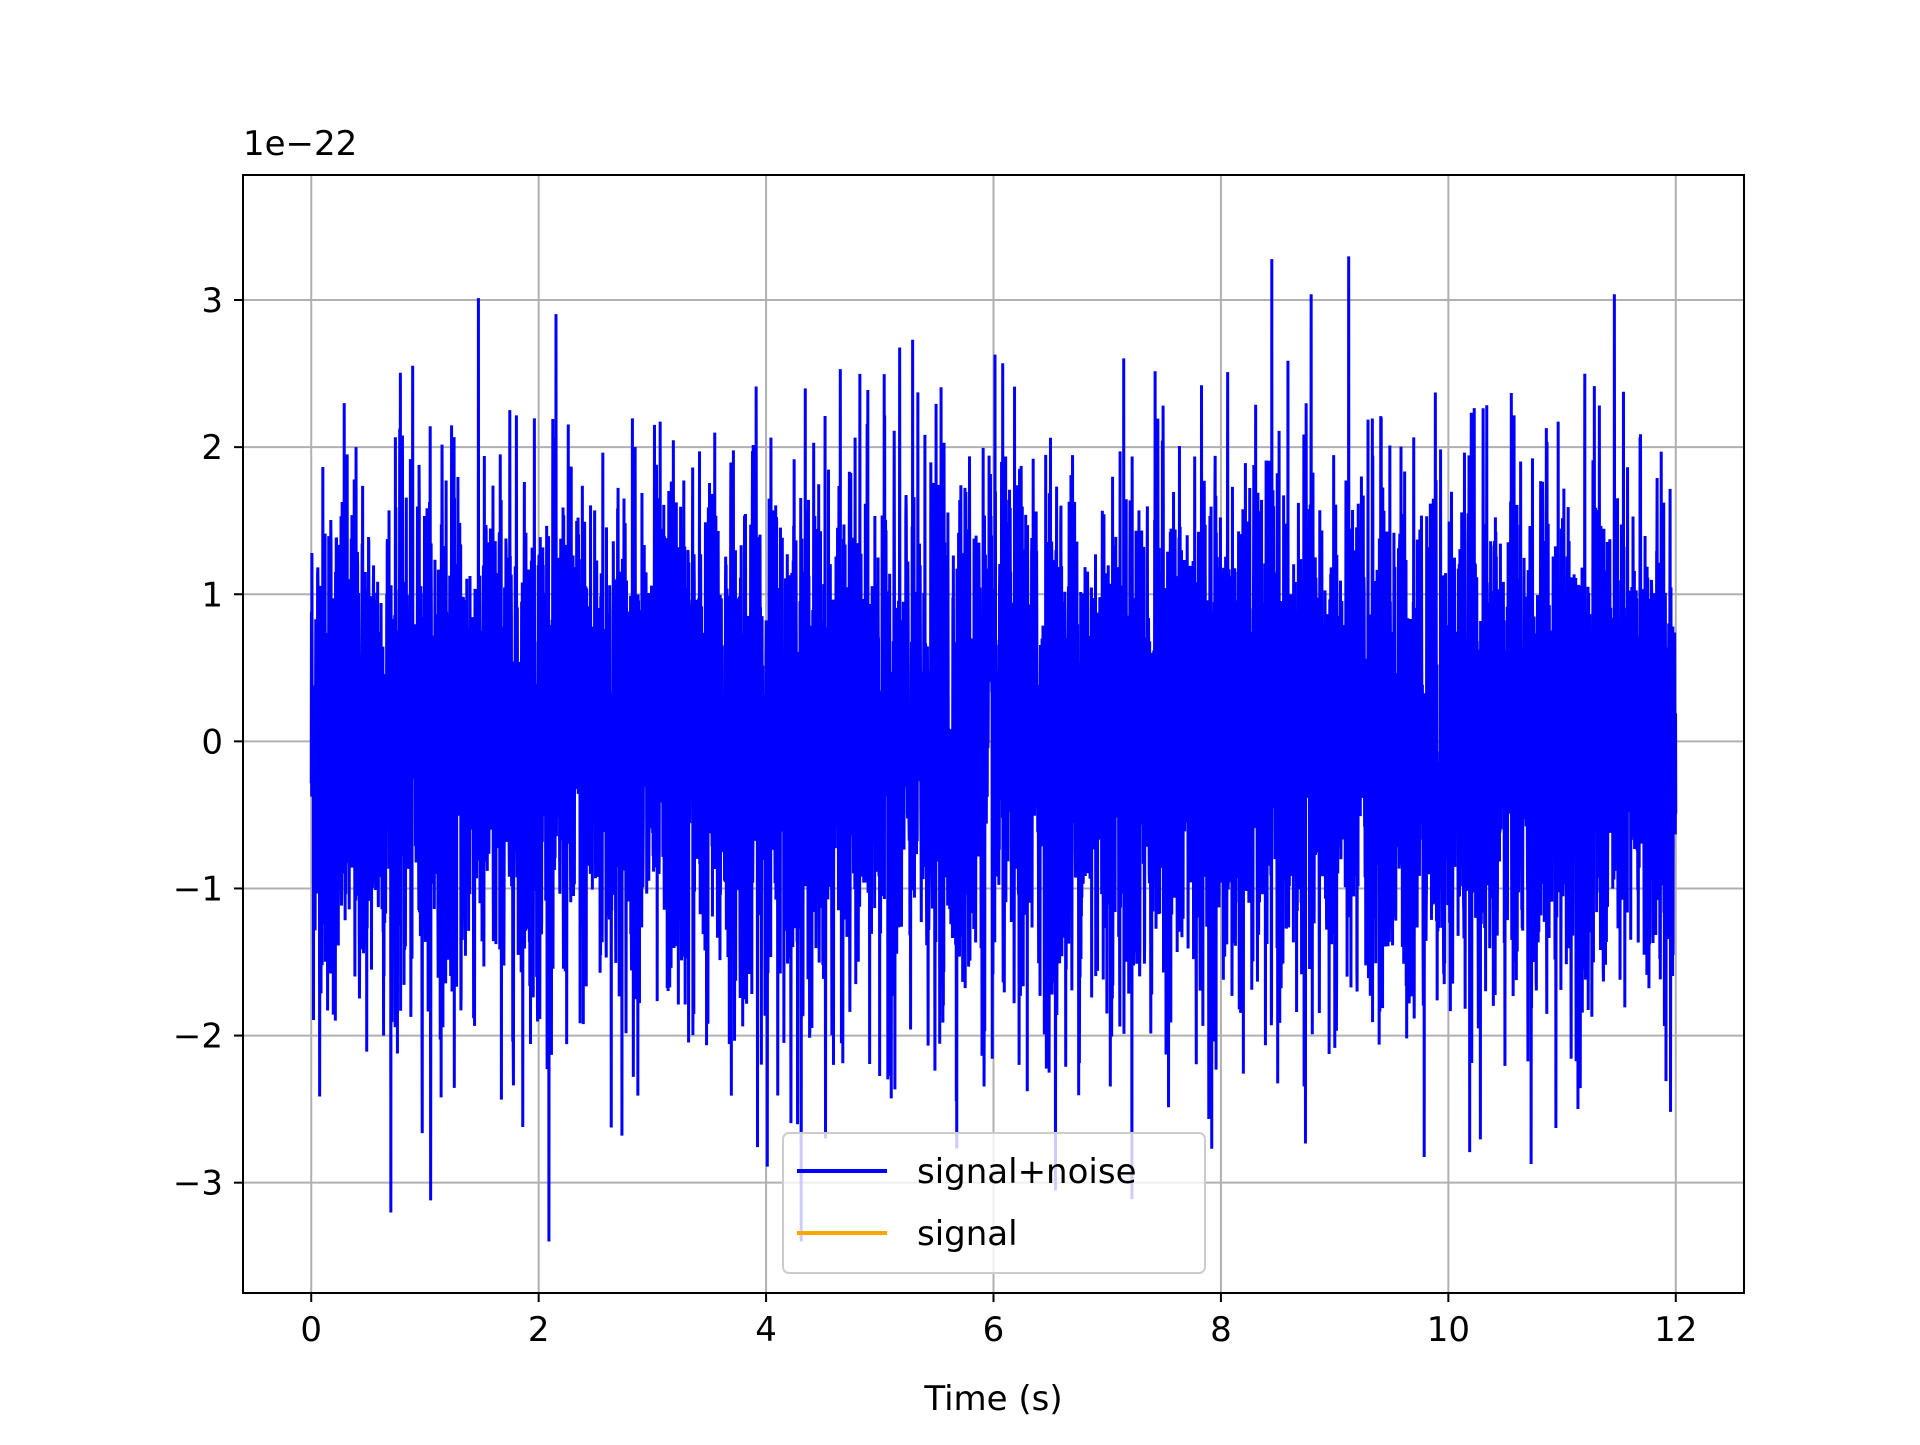  Describe the element at coordinates (1221, 1330) in the screenshot. I see `x-tick-label: 8` at that location.